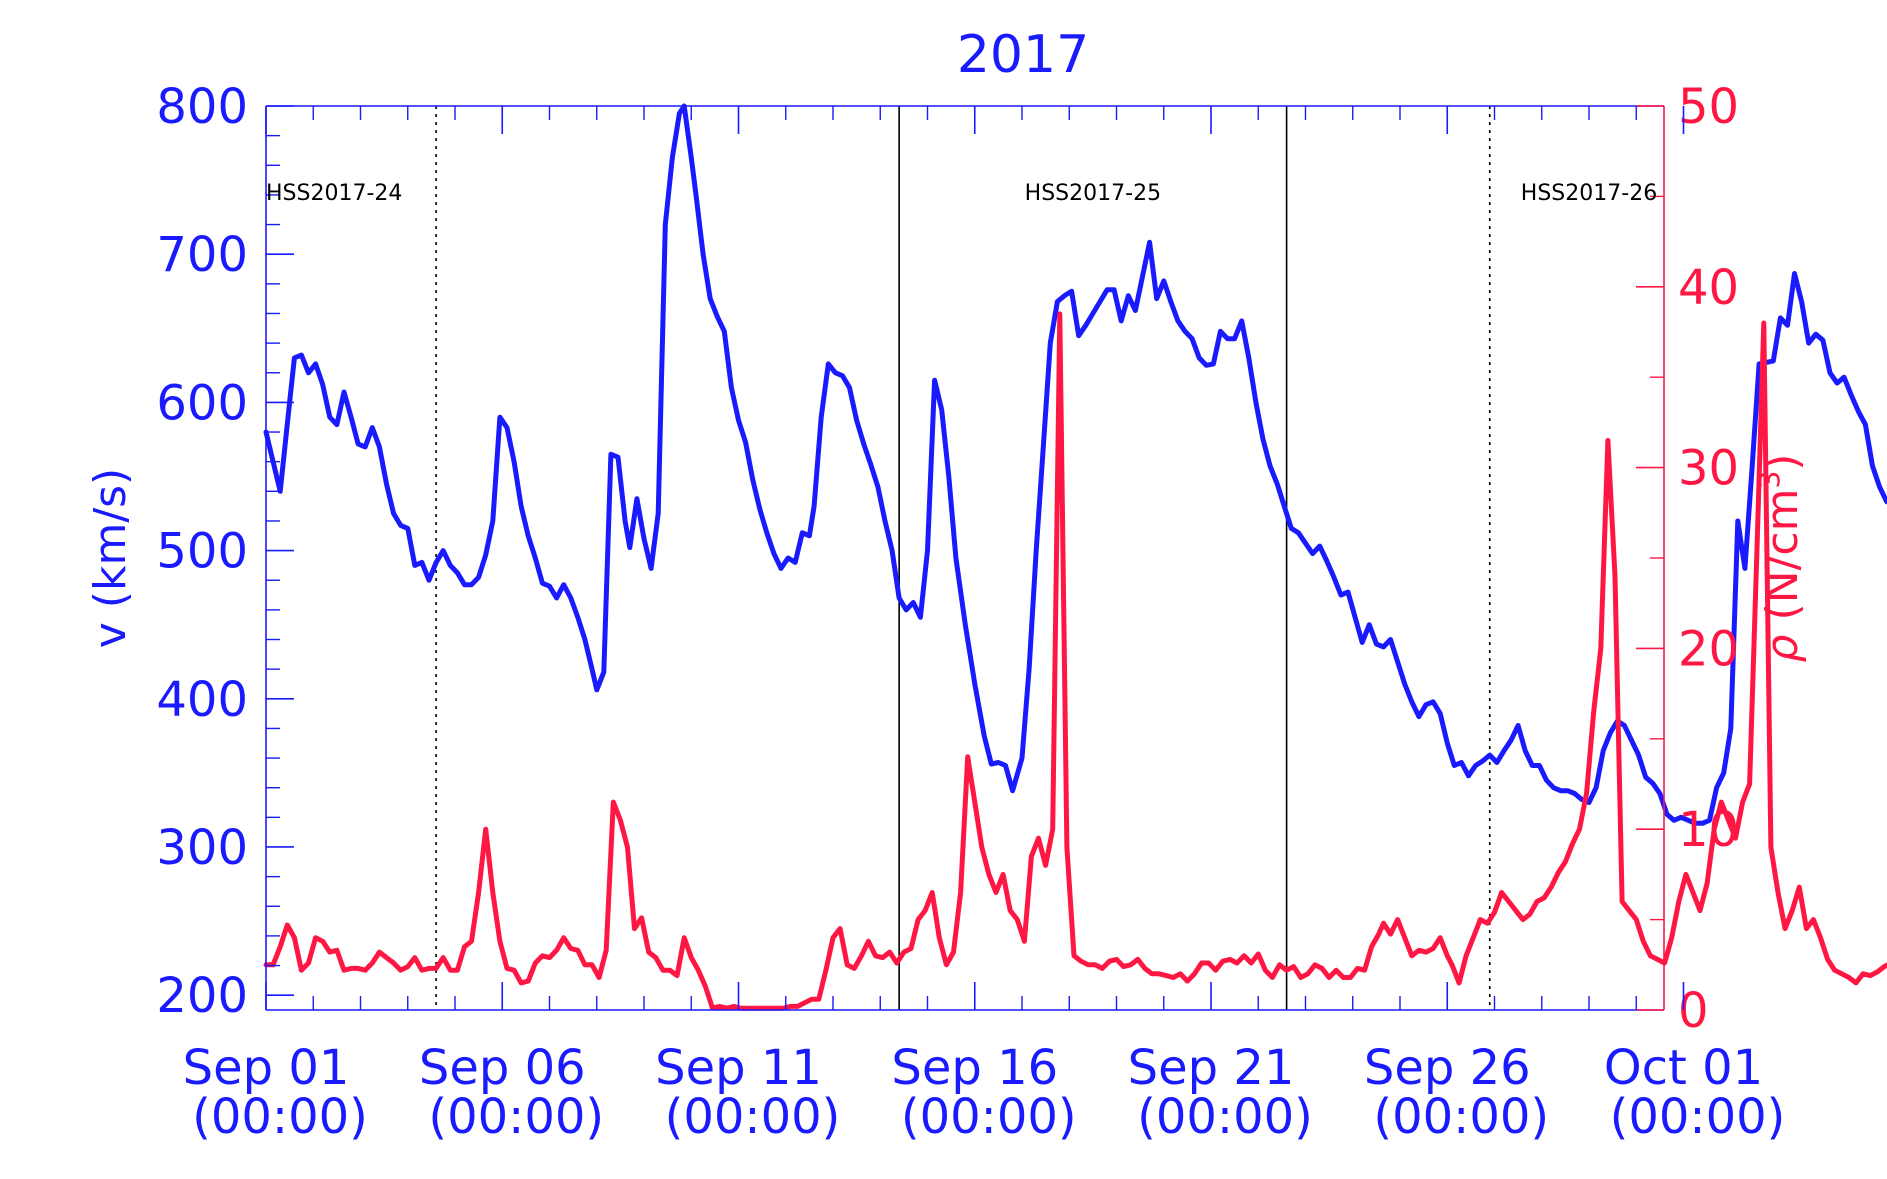  I want to click on y-left-tick-label: 400, so click(202, 700).